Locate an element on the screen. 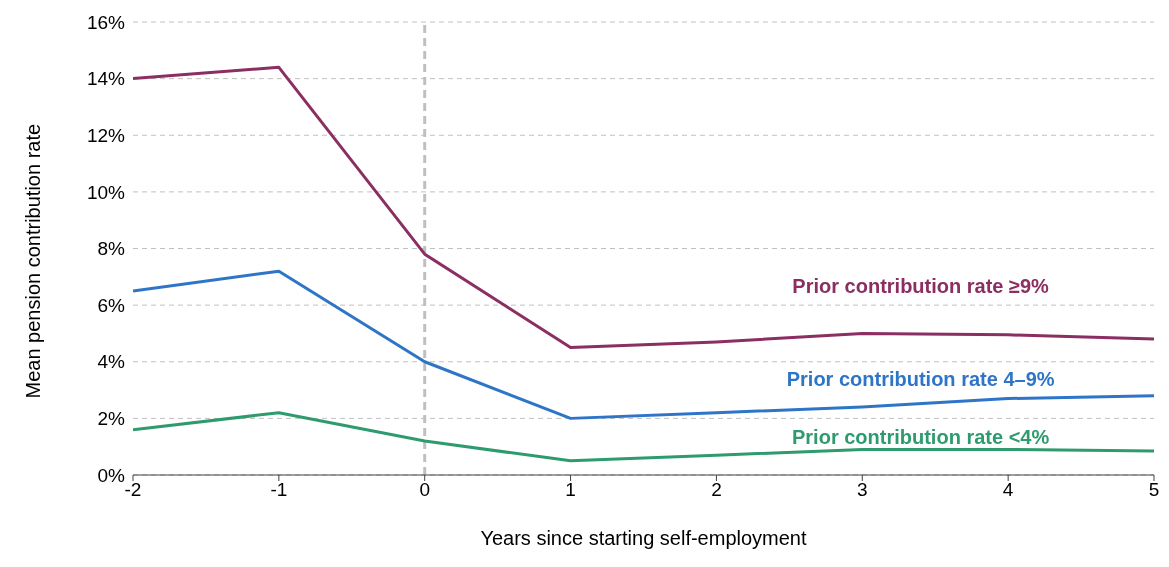 Image resolution: width=1169 pixels, height=567 pixels. x-tick-label: 2 is located at coordinates (716, 490).